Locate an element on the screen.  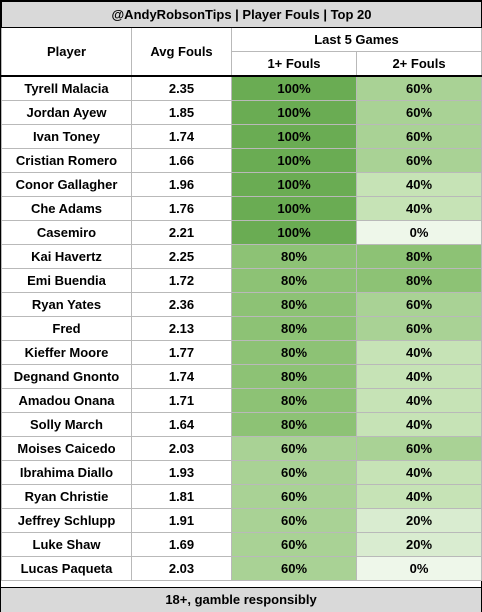
player-name-cell: Amadou Onana is located at coordinates (66, 400).